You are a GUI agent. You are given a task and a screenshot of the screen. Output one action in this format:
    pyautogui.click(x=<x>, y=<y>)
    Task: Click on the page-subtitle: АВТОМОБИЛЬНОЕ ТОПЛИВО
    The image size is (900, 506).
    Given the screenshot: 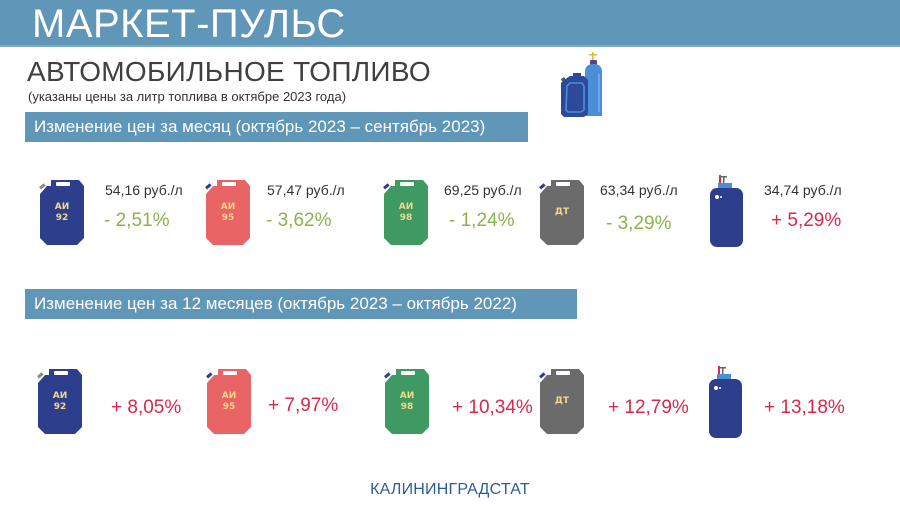 What is the action you would take?
    pyautogui.click(x=229, y=71)
    